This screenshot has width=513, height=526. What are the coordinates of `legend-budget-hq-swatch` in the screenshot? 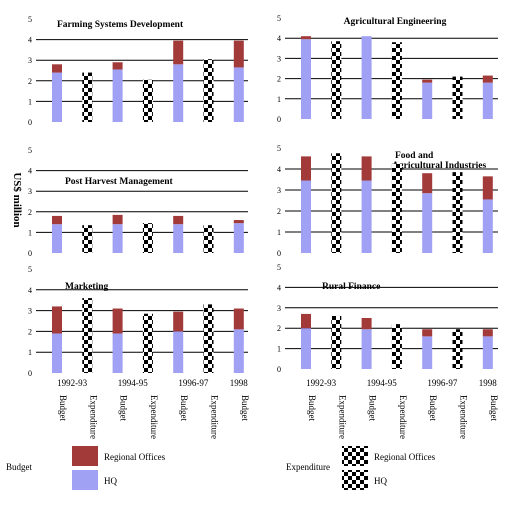 It's located at (85, 480).